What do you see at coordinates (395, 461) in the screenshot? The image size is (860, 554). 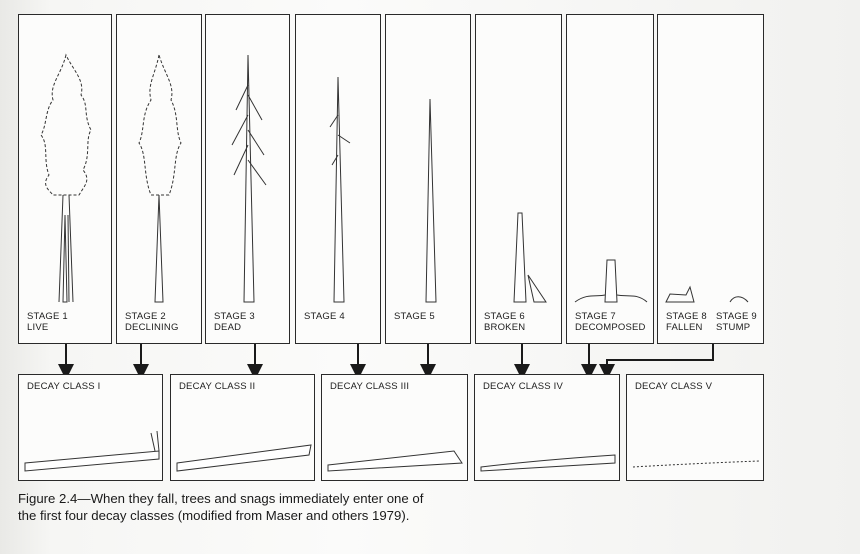 I see `decay-class-3-log` at bounding box center [395, 461].